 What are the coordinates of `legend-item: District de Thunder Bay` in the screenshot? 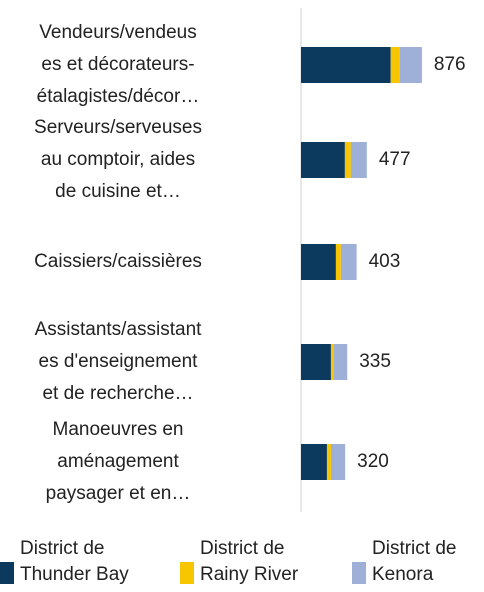 It's located at (66, 562).